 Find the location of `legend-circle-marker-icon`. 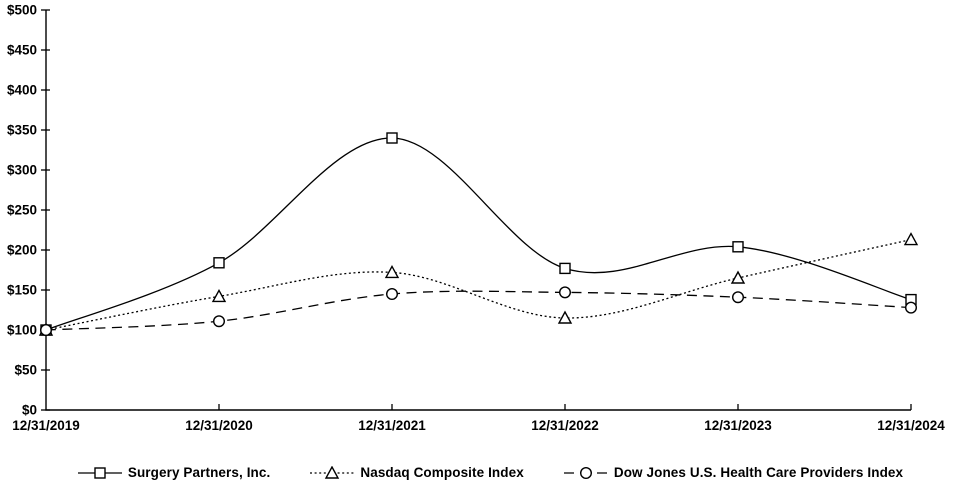

legend-circle-marker-icon is located at coordinates (585, 472).